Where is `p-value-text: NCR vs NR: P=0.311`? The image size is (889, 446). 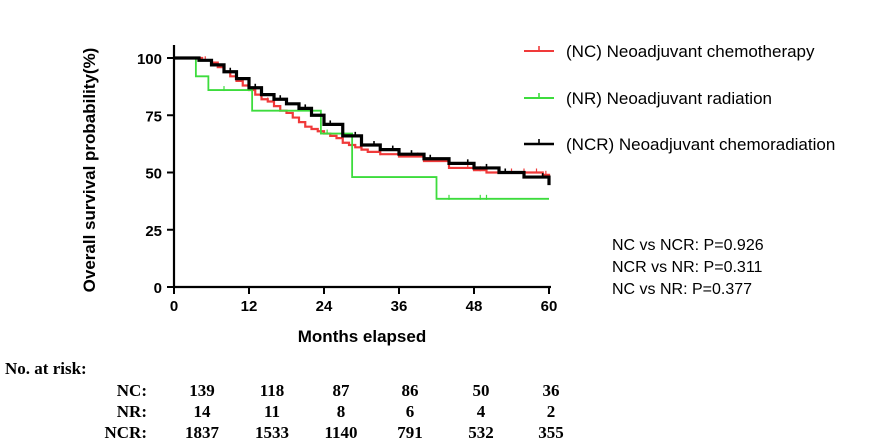
p-value-text: NCR vs NR: P=0.311 is located at coordinates (687, 267).